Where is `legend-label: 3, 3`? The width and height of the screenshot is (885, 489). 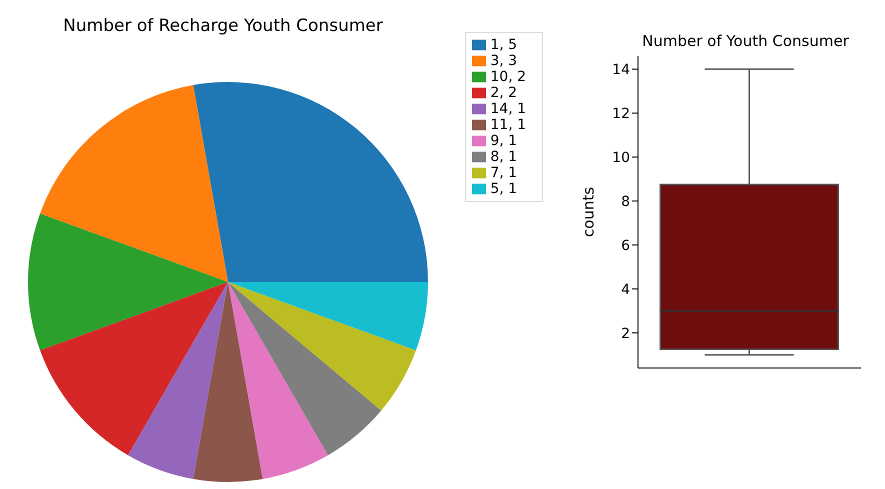
legend-label: 3, 3 is located at coordinates (504, 61).